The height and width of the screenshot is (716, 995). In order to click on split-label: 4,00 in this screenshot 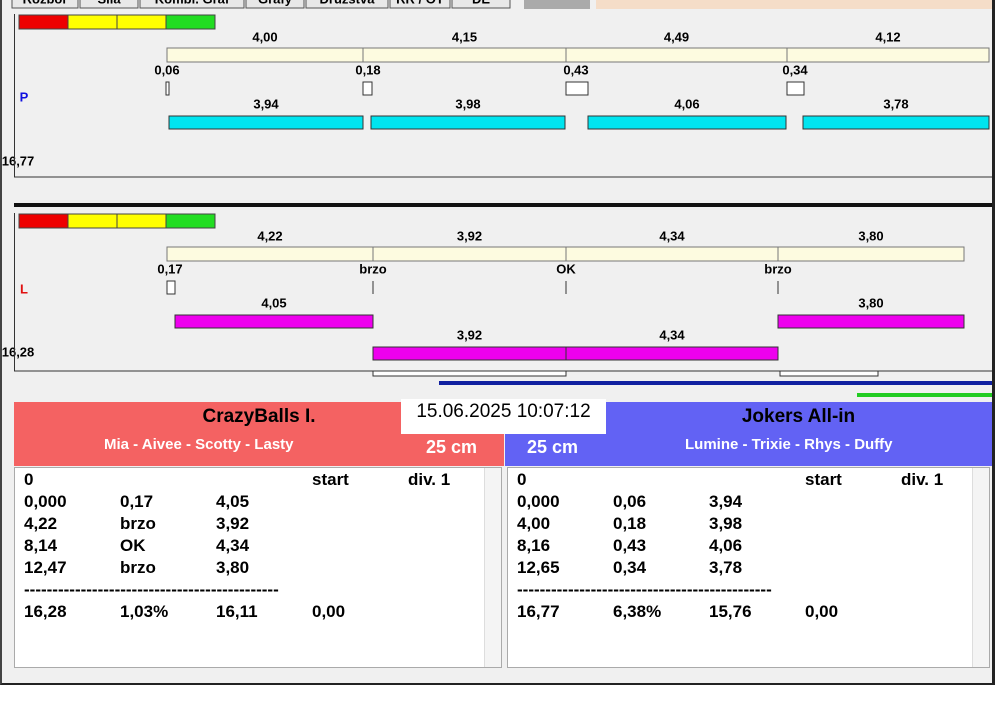, I will do `click(264, 36)`.